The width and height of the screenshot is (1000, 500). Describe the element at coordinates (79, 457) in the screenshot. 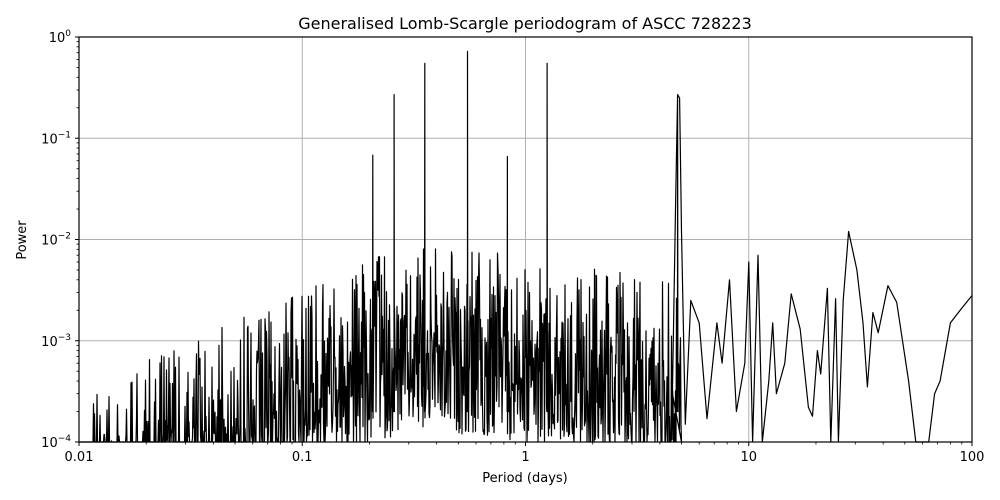

I see `x-tick-label: 0.01` at that location.